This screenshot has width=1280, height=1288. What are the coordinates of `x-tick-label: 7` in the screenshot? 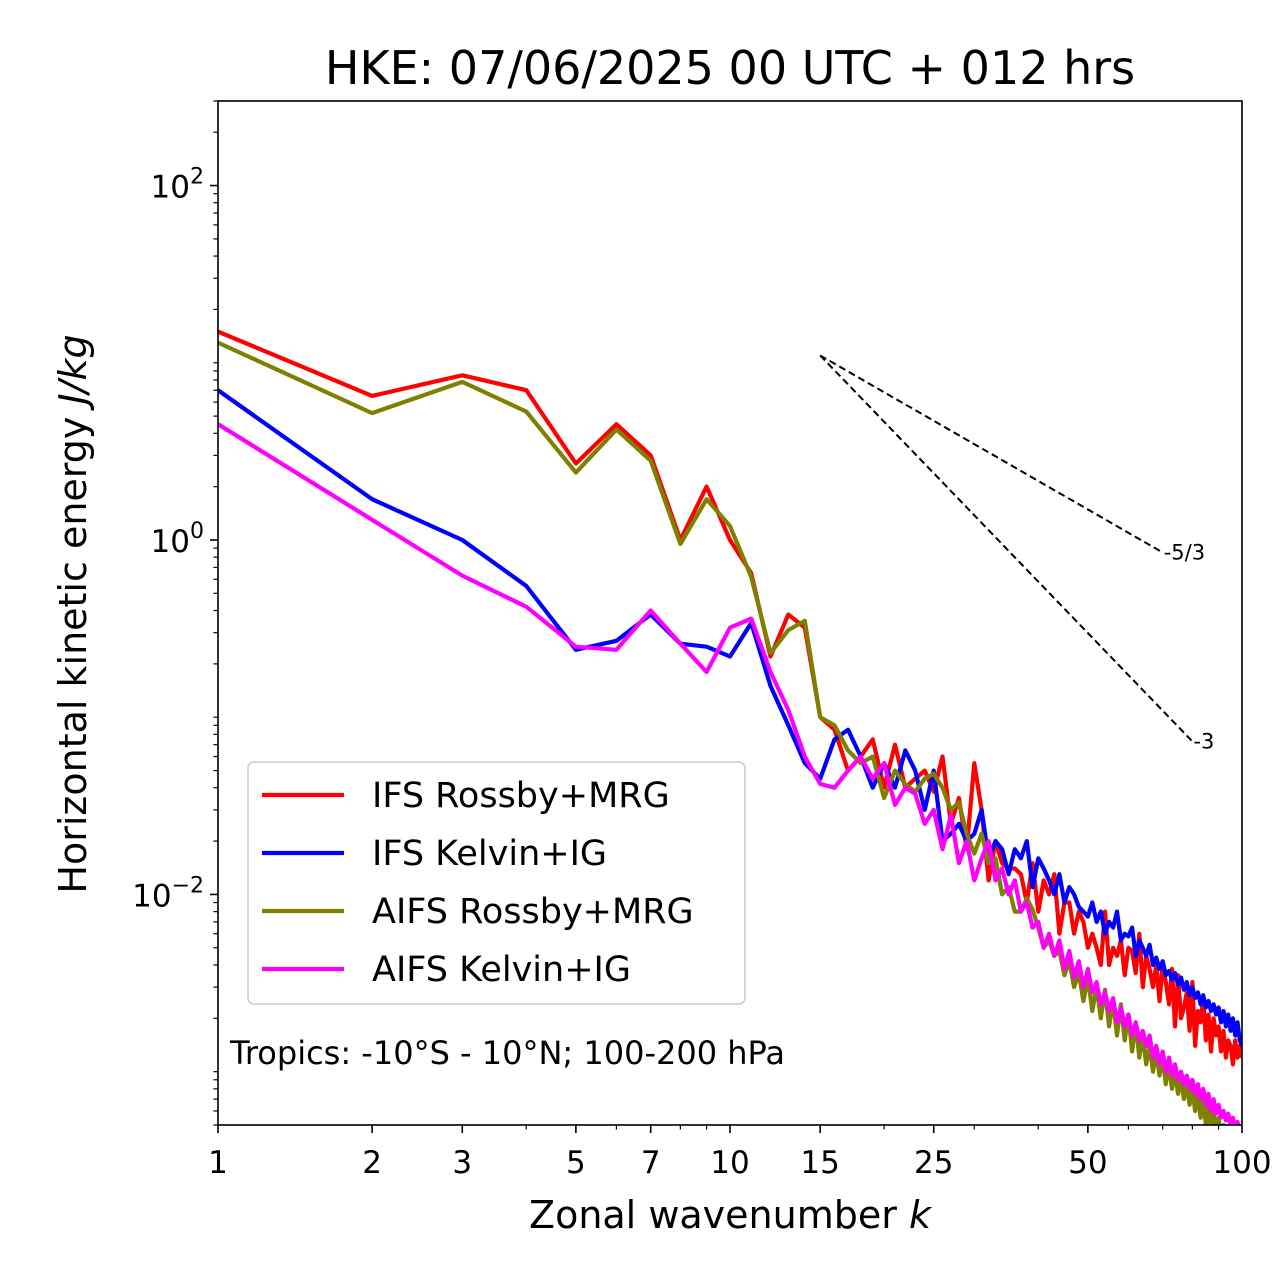 It's located at (651, 1163).